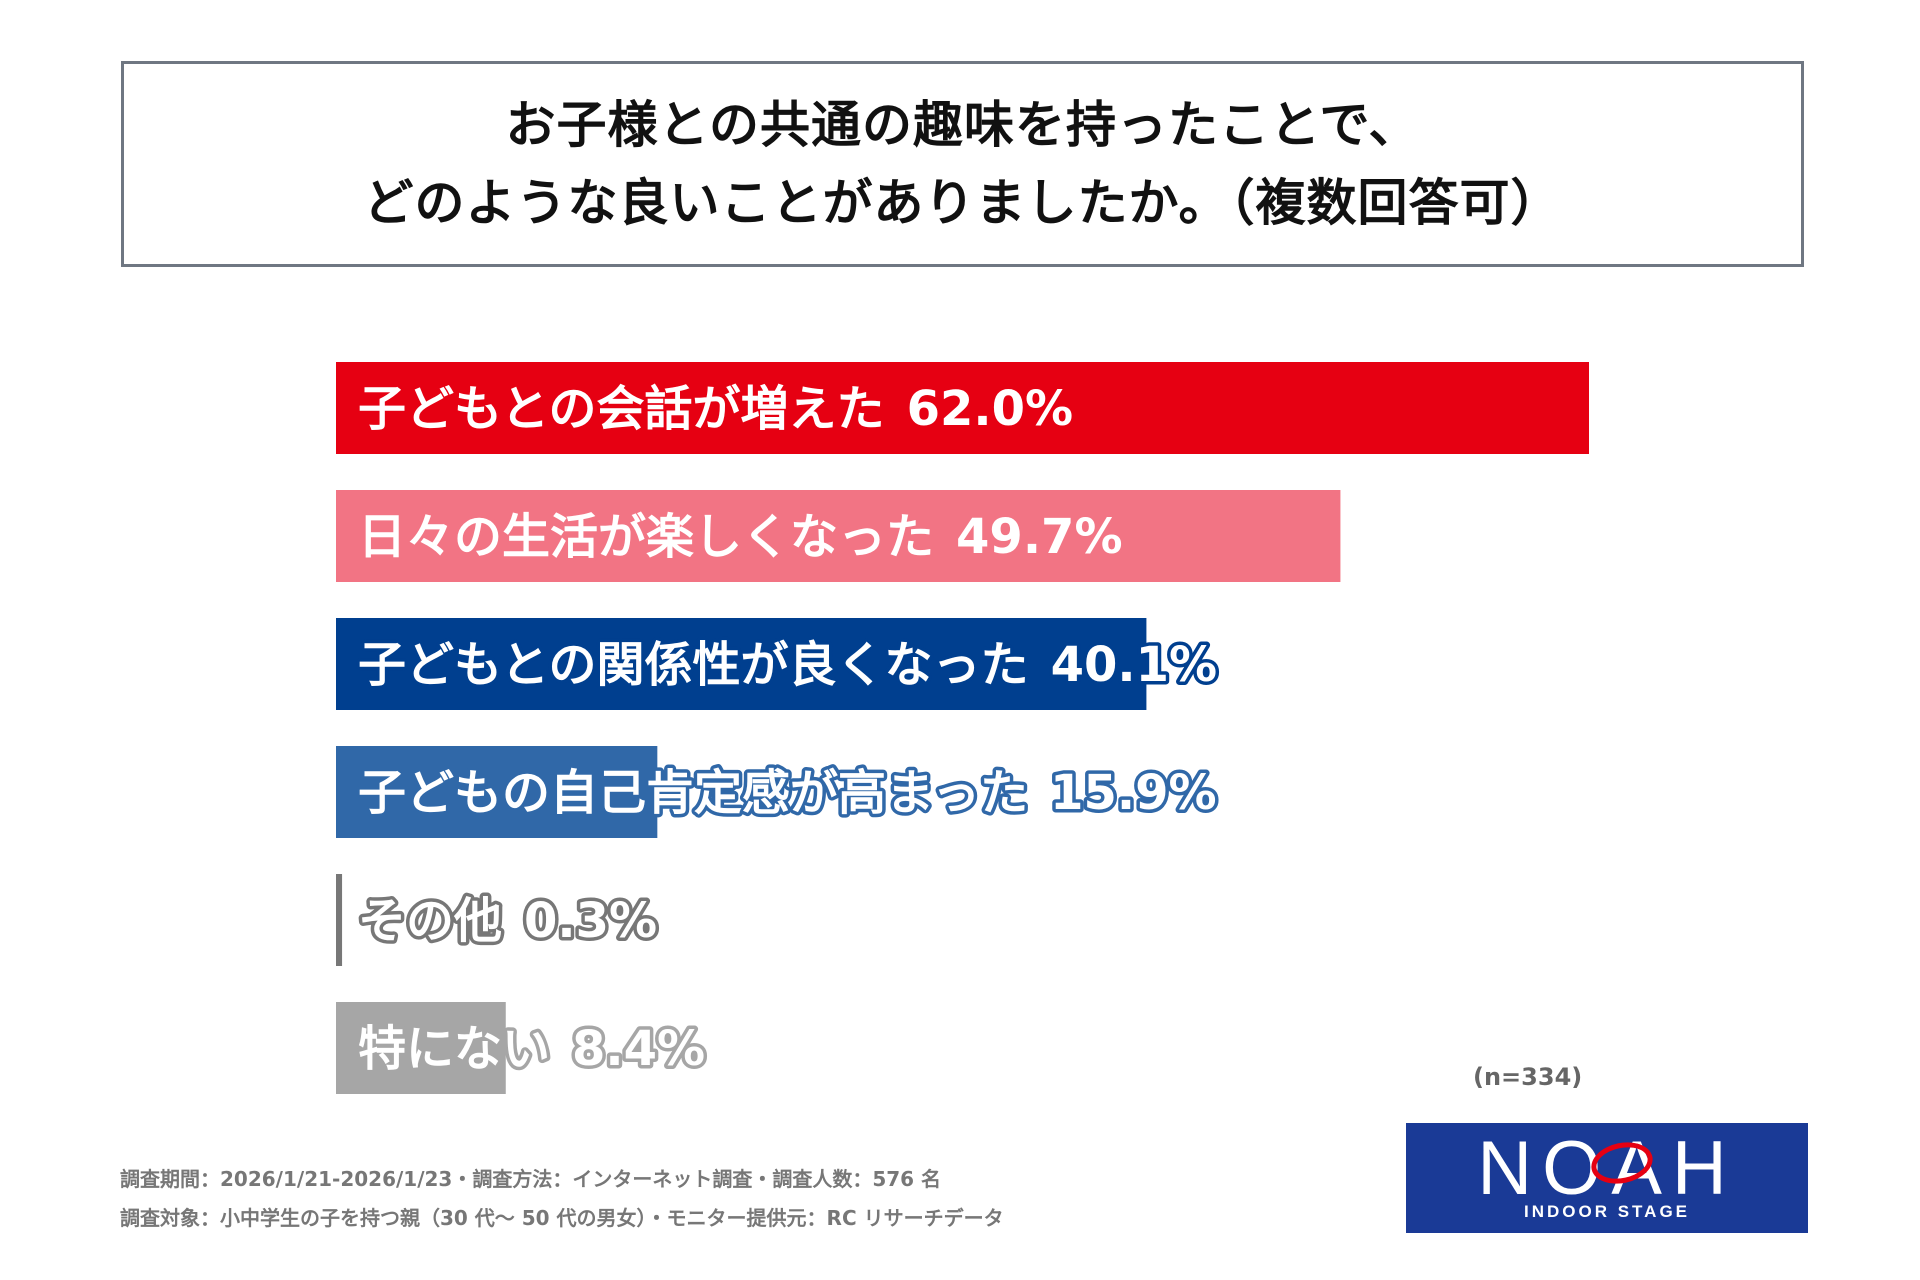  Describe the element at coordinates (454, 1049) in the screenshot. I see `bar-category-label-6: 特にない` at that location.